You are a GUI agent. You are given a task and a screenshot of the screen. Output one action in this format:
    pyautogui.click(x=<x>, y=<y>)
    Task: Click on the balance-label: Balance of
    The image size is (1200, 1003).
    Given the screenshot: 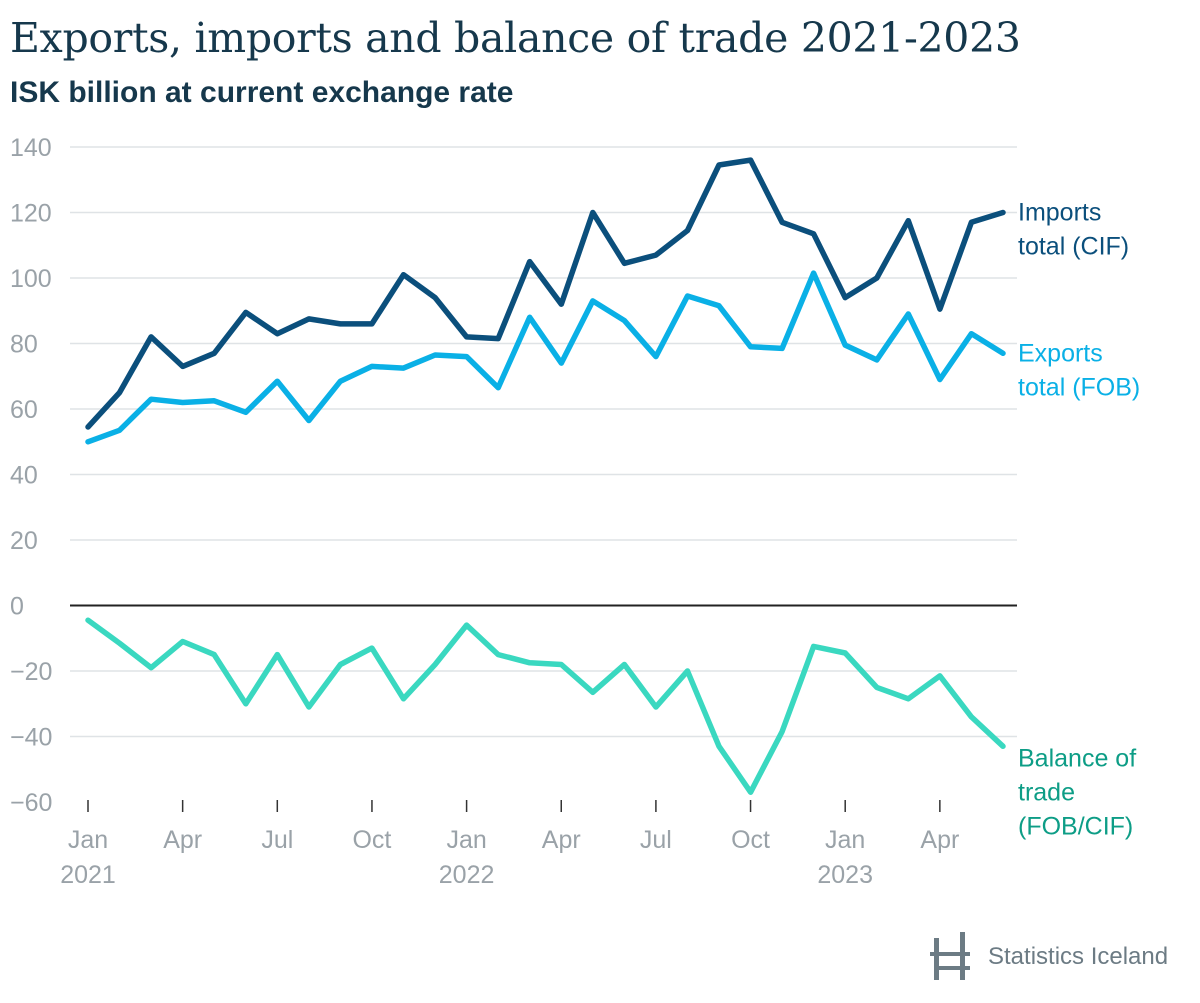 What is the action you would take?
    pyautogui.click(x=1077, y=758)
    